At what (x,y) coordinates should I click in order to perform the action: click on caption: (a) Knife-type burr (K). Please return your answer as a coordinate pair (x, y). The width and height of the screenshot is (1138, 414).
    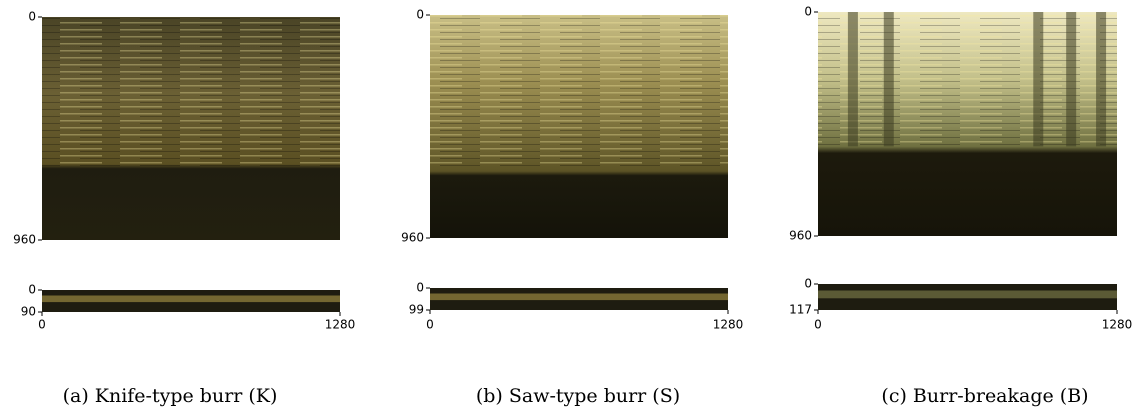
    Looking at the image, I should click on (170, 396).